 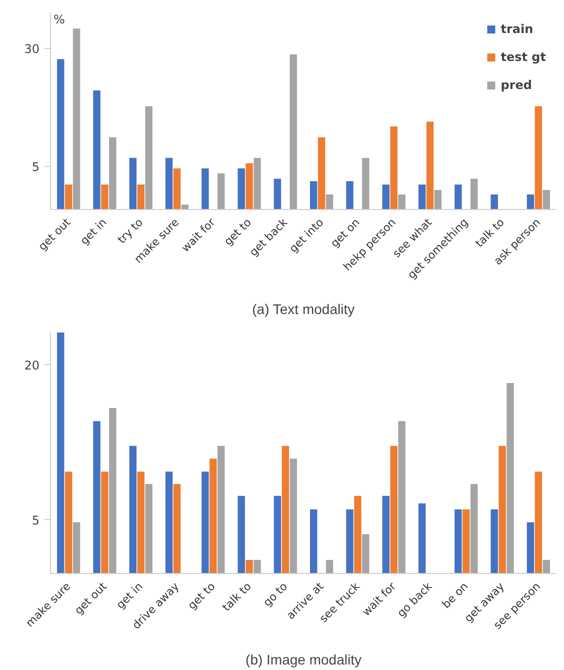 I want to click on x-axis-title: (b) Image modality, so click(x=304, y=659).